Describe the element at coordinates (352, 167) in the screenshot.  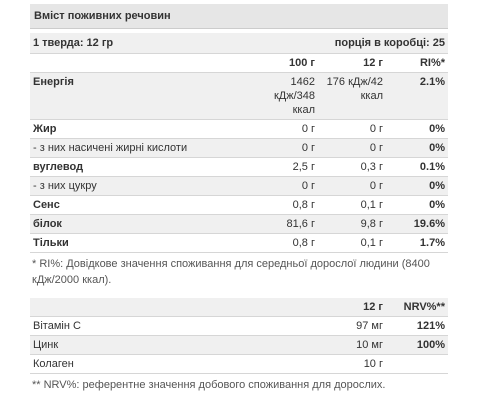
I see `cell: 0,3 г` at that location.